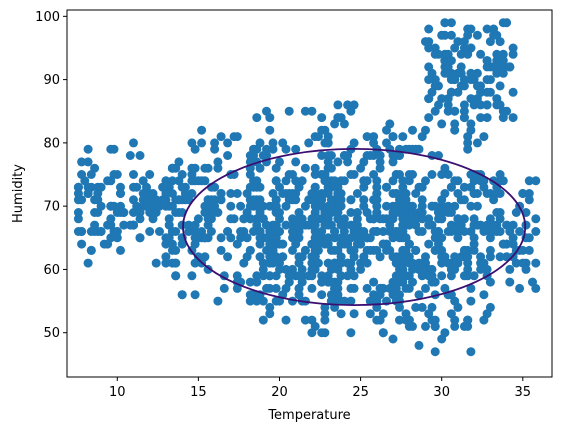 The height and width of the screenshot is (432, 571). I want to click on x-tick-label: 30, so click(441, 392).